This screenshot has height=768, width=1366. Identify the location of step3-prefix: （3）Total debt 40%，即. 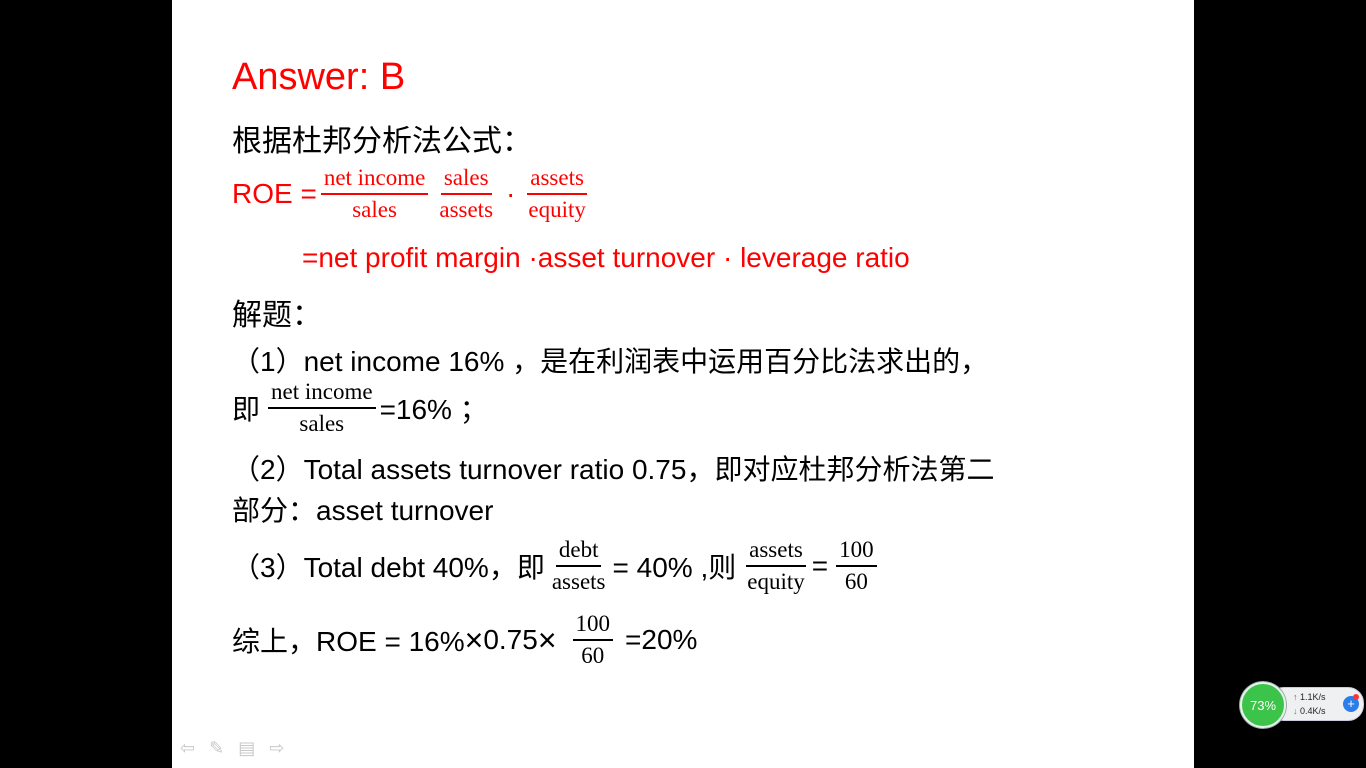
(388, 568).